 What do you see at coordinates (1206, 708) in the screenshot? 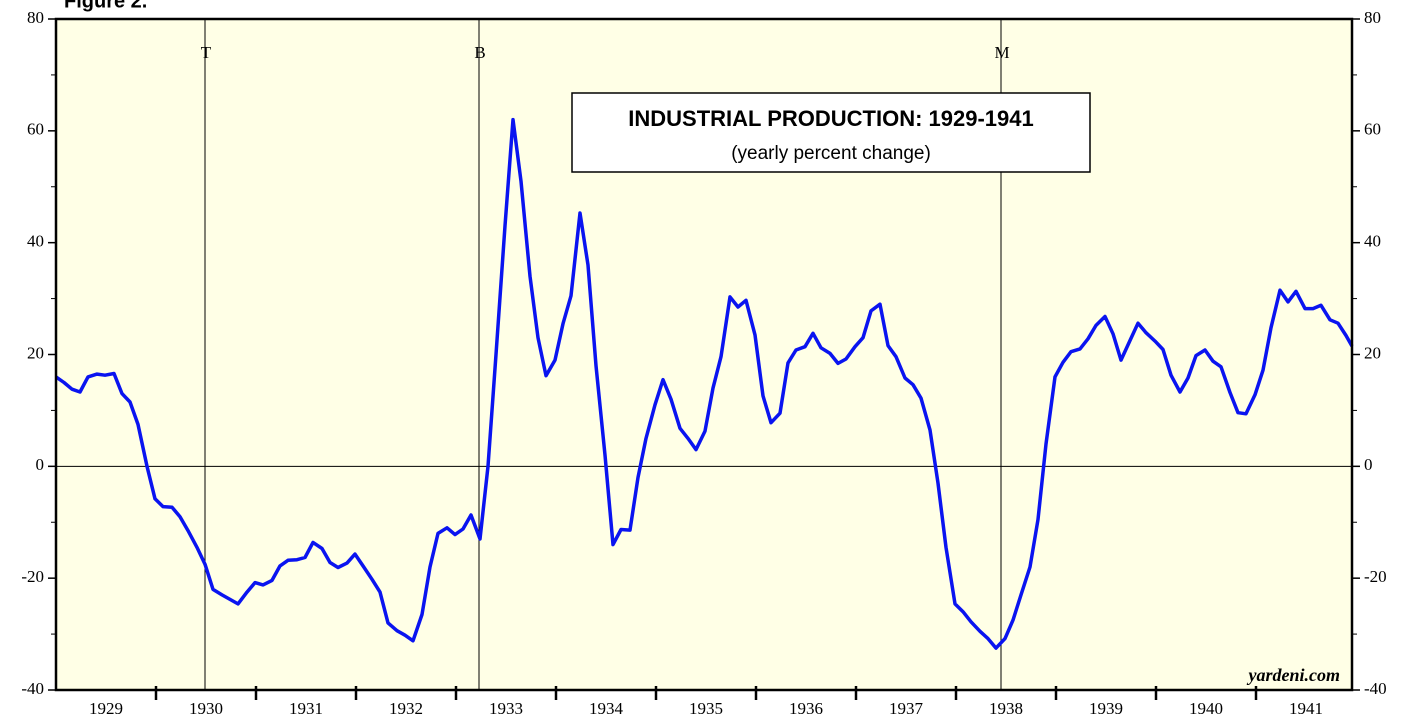
I see `x-tick-label: 1940` at bounding box center [1206, 708].